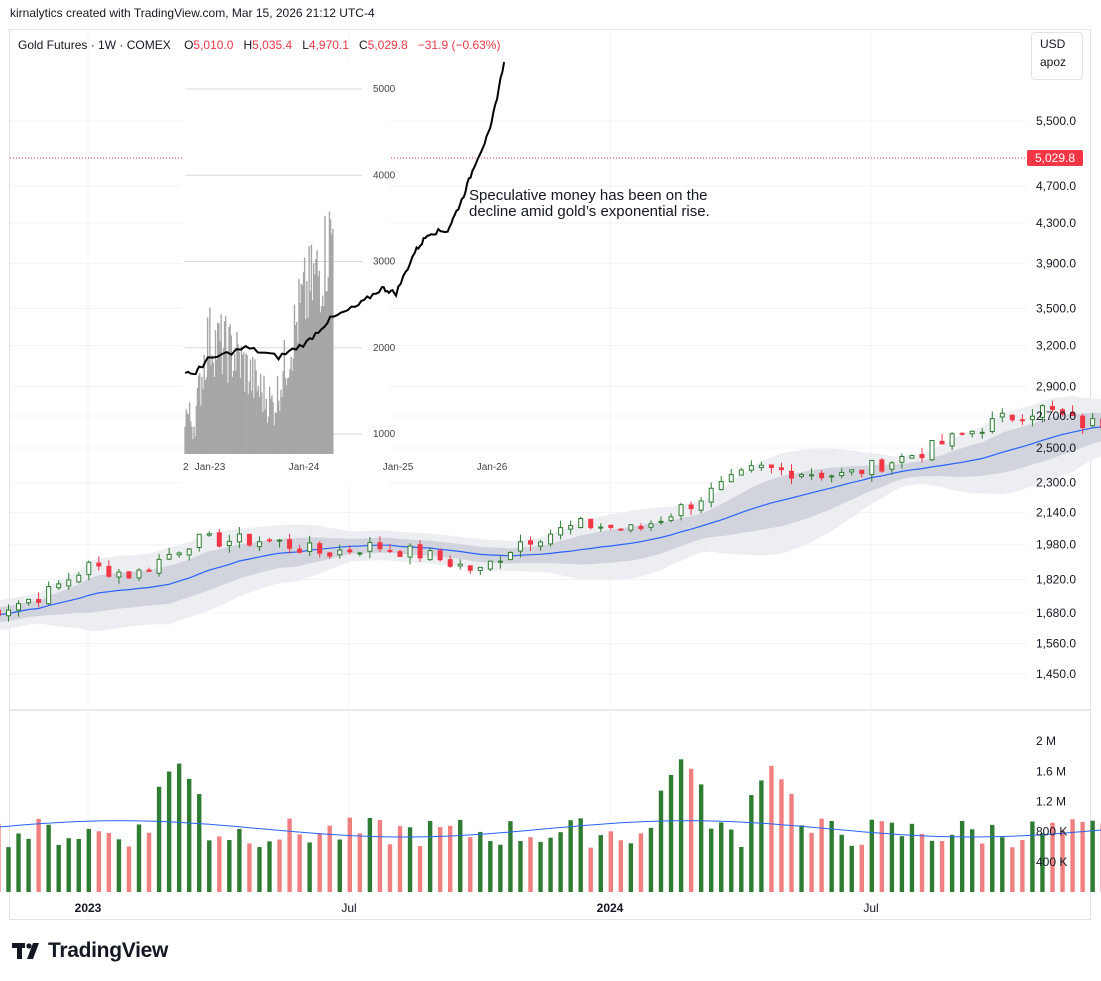 The height and width of the screenshot is (981, 1101). Describe the element at coordinates (610, 908) in the screenshot. I see `time-tick-label: 2024` at that location.